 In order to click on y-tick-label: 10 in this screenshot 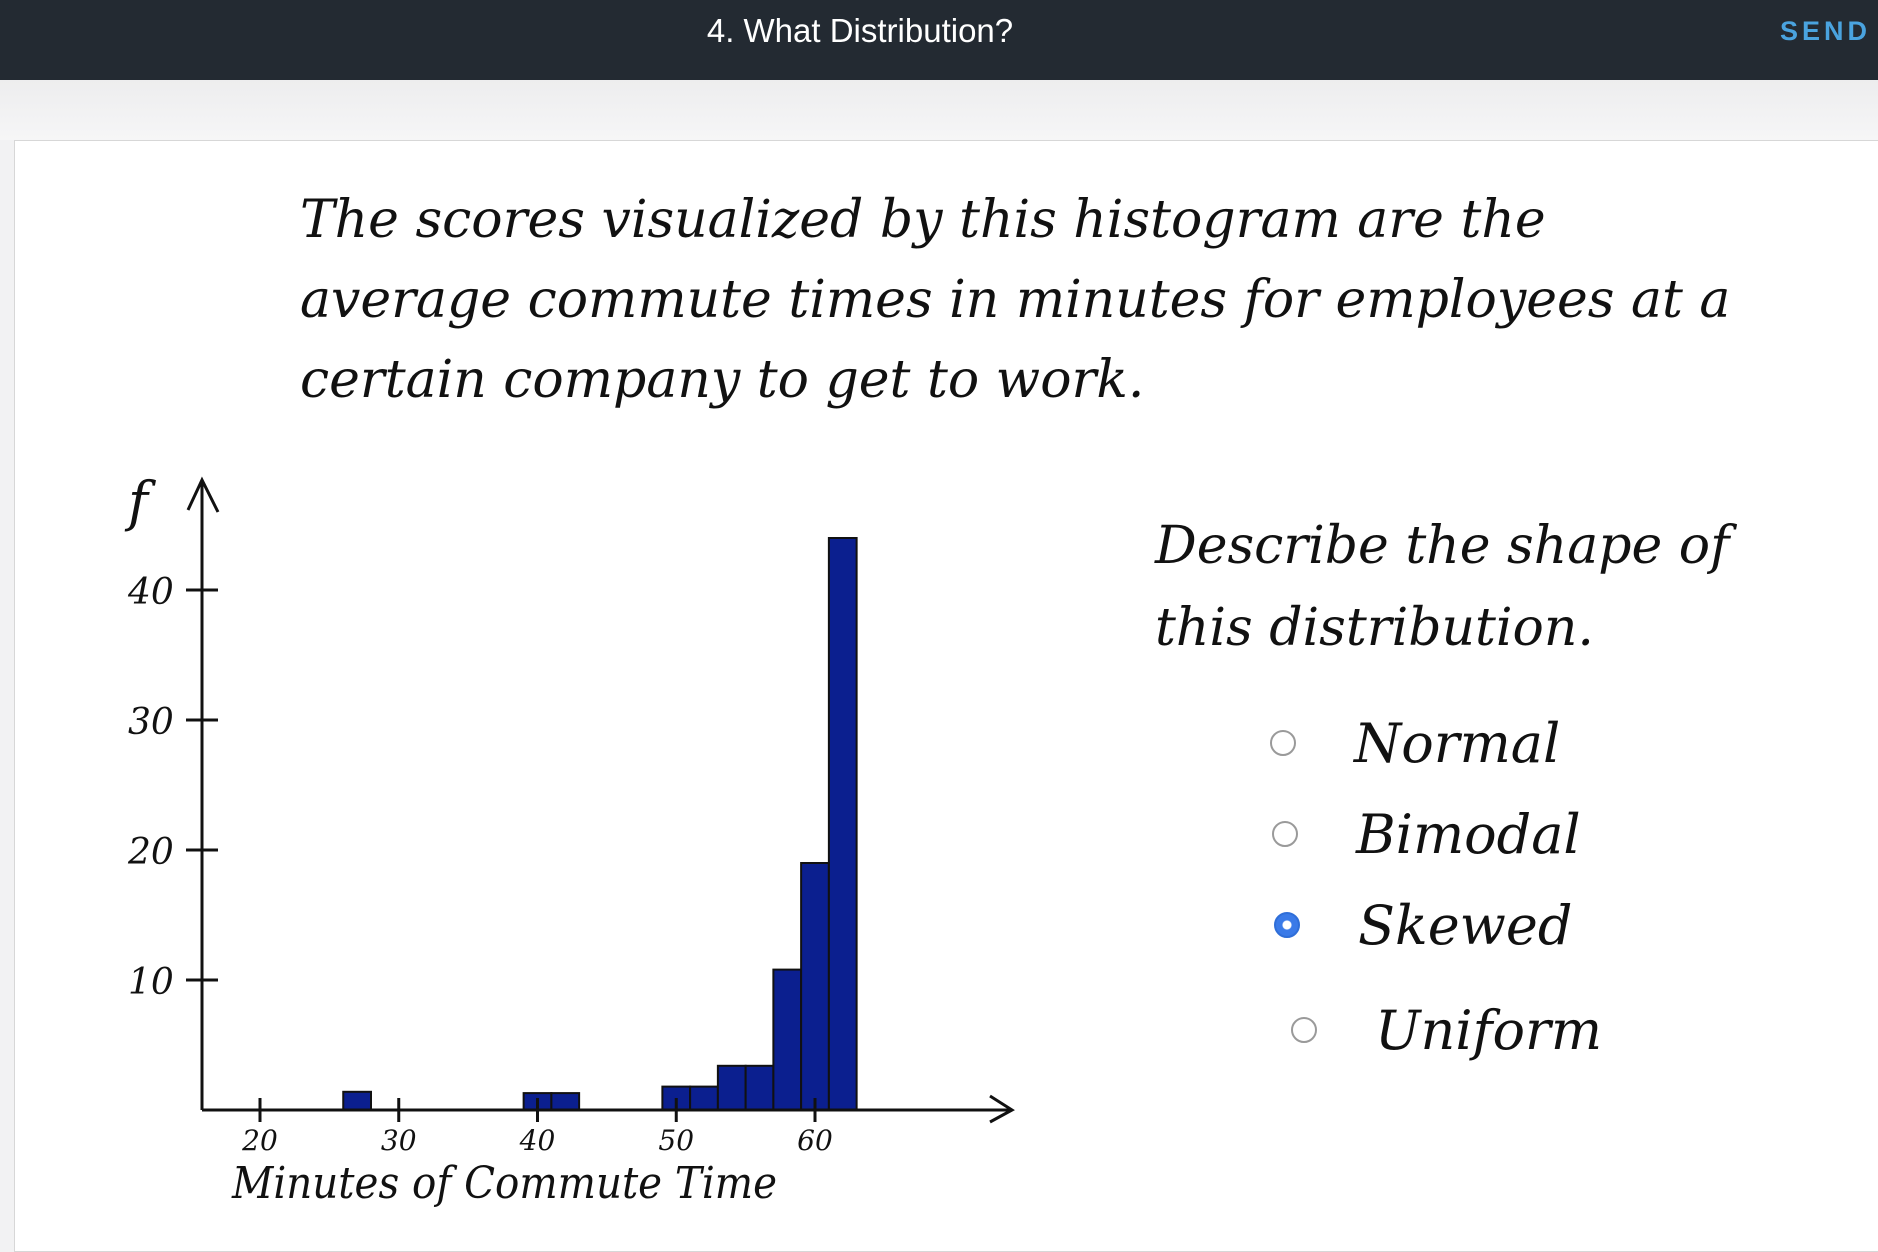, I will do `click(151, 982)`.